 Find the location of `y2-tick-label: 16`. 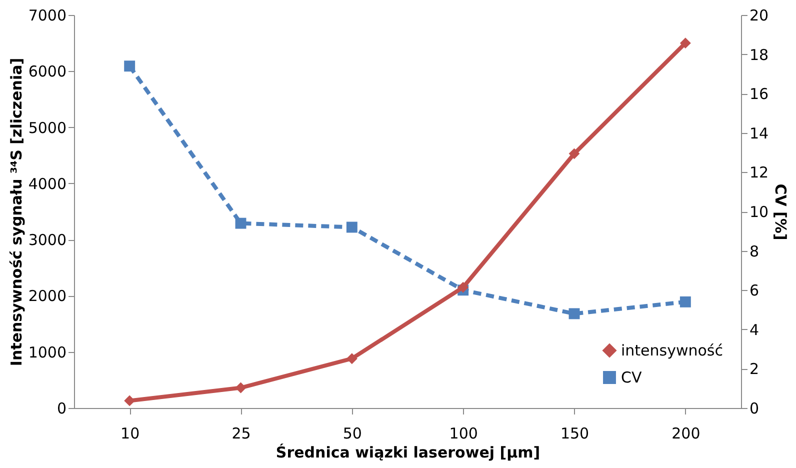

y2-tick-label: 16 is located at coordinates (759, 94).